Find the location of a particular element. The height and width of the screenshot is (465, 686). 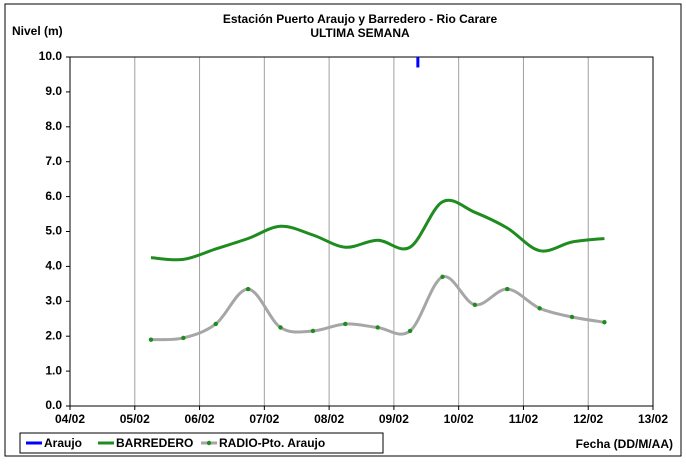

x-tick-label: 08/02 is located at coordinates (329, 419).